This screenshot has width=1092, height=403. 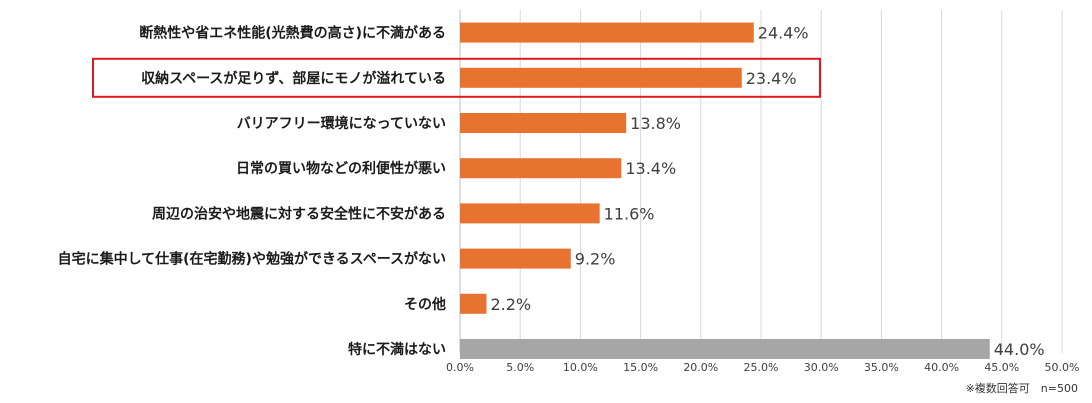 I want to click on data-label: 13.4%, so click(x=650, y=168).